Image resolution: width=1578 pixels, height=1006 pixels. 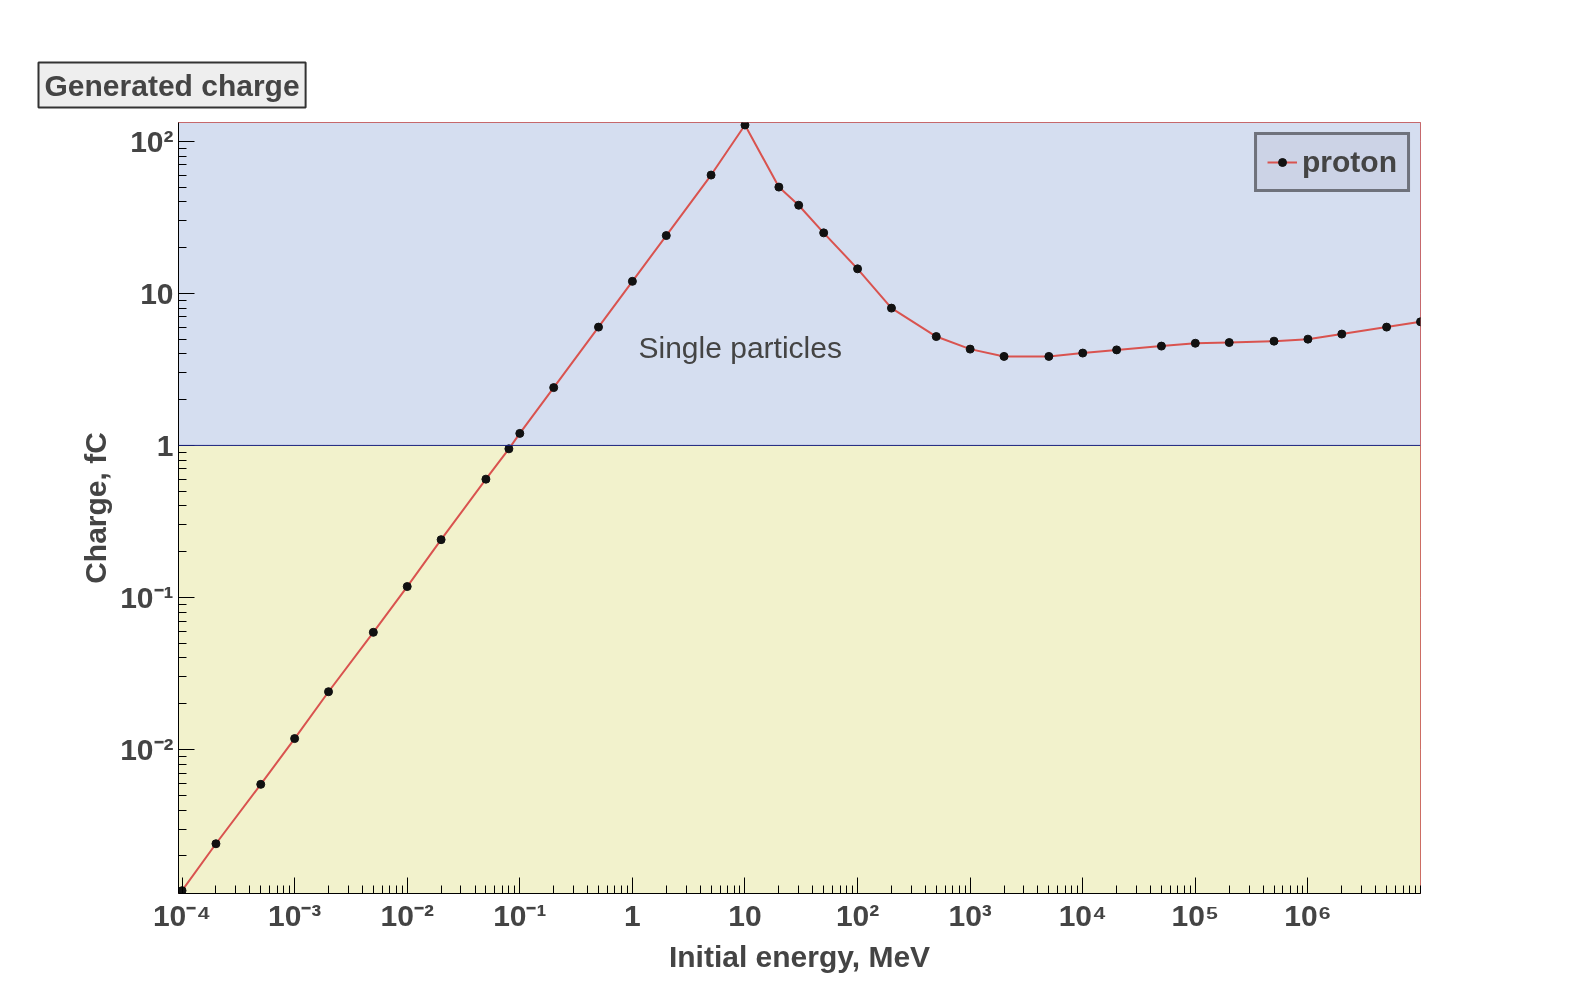 I want to click on x-tick-label: 10⁻⁴, so click(x=182, y=915).